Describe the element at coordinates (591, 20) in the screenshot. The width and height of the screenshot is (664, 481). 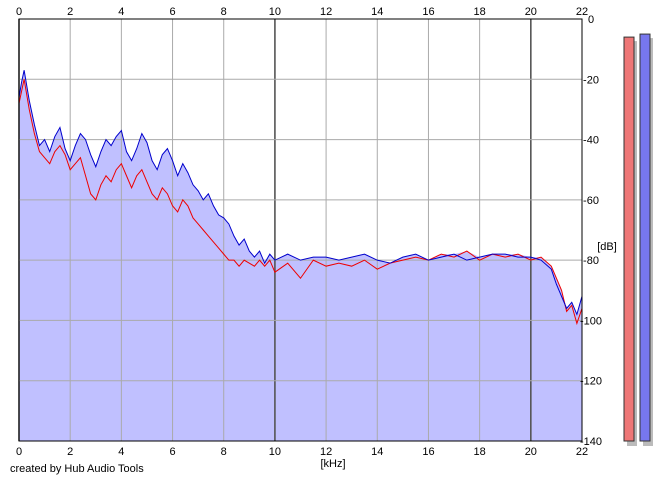
I see `y-tick-label: 0` at that location.